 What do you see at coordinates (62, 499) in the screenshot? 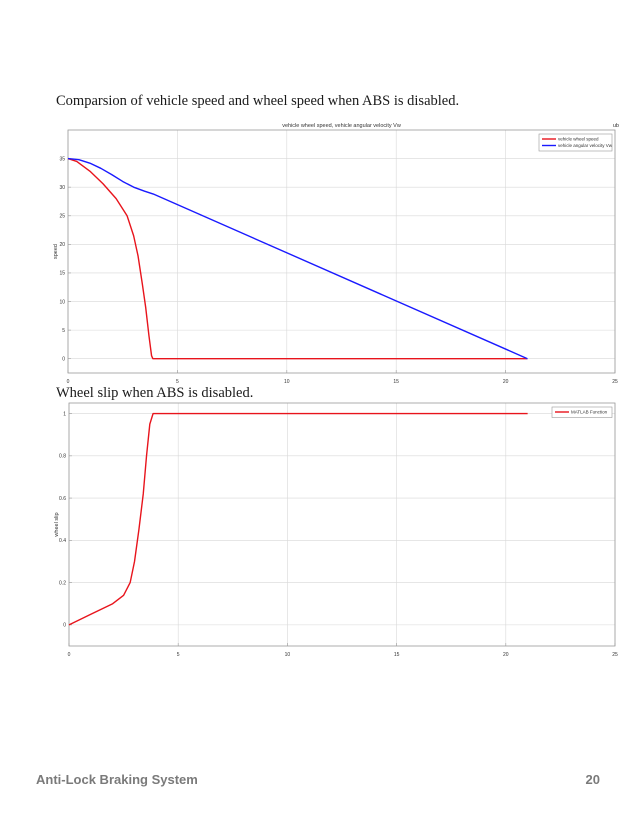
I see `y-tick-label: 0.6` at bounding box center [62, 499].